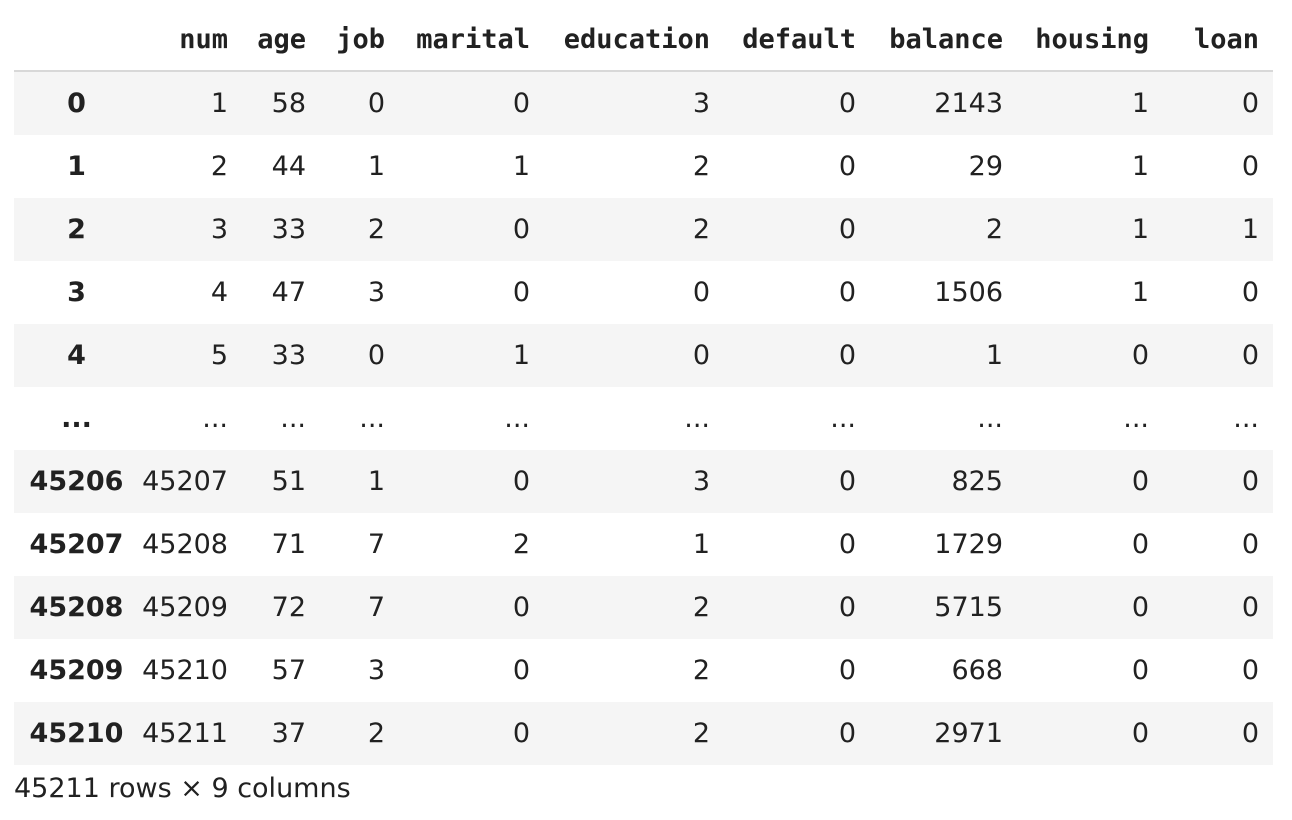 This screenshot has width=1292, height=820. What do you see at coordinates (968, 292) in the screenshot?
I see `cell-balance: 1506` at bounding box center [968, 292].